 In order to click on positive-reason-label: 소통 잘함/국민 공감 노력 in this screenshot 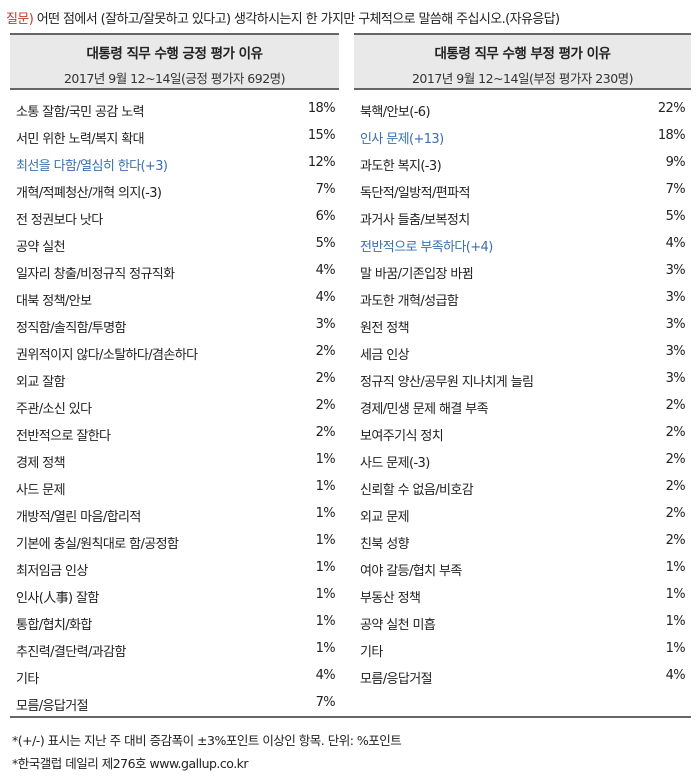, I will do `click(80, 112)`.